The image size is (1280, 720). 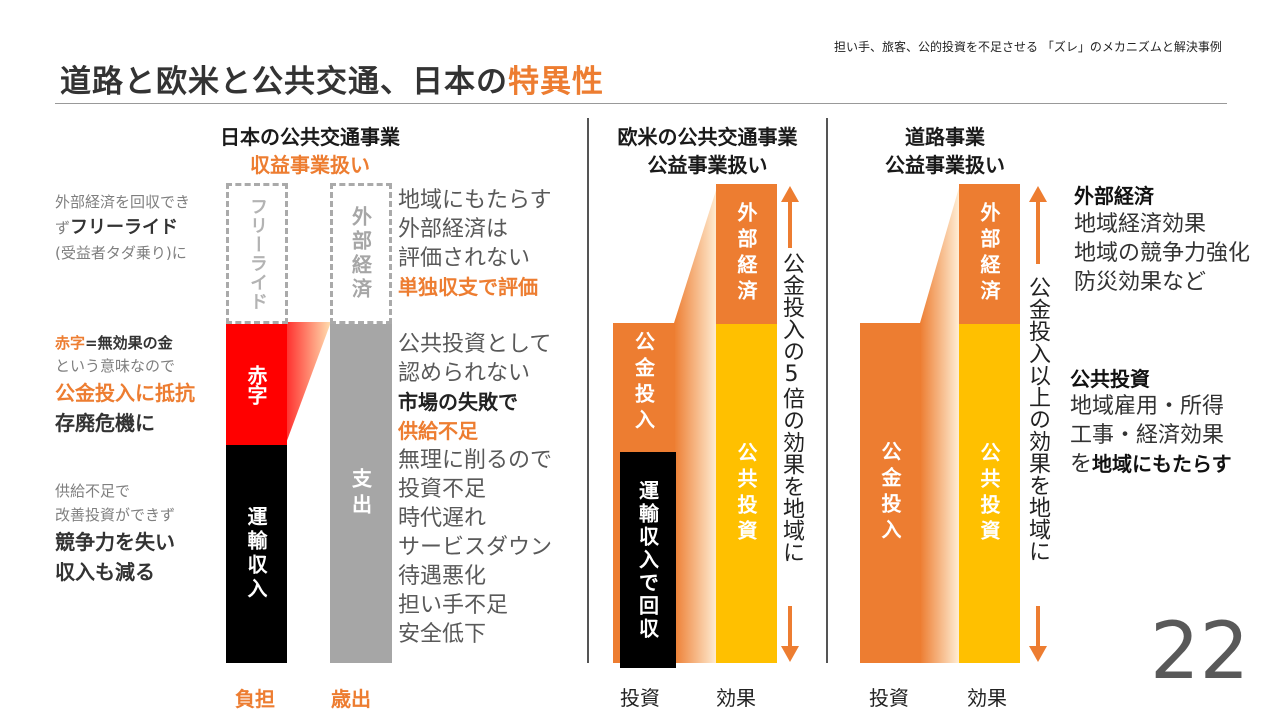 What do you see at coordinates (790, 194) in the screenshot?
I see `western-arrow-up-icon` at bounding box center [790, 194].